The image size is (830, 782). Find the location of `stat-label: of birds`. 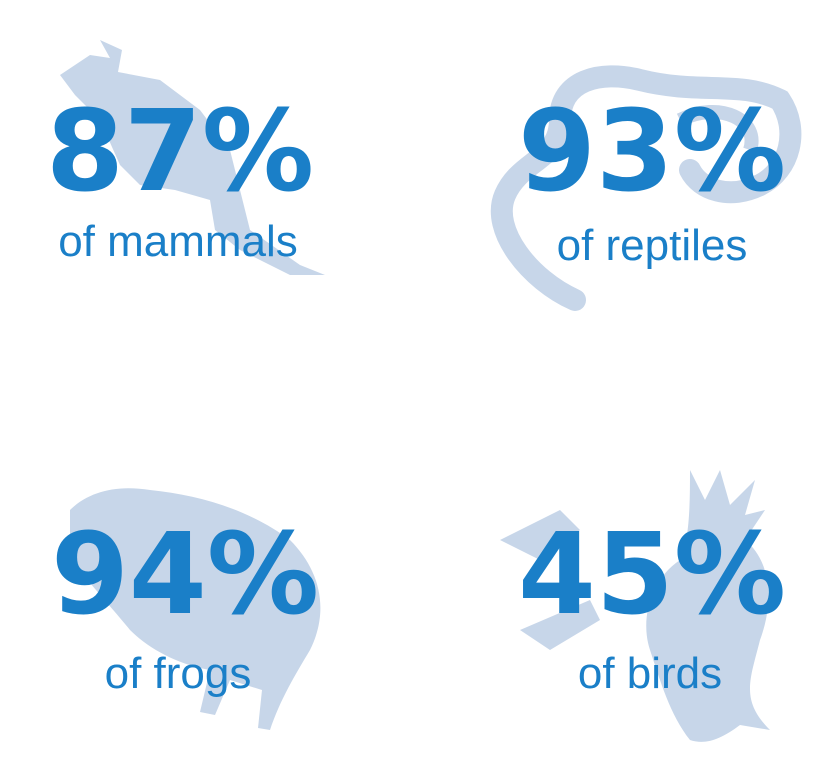

stat-label: of birds is located at coordinates (650, 673).